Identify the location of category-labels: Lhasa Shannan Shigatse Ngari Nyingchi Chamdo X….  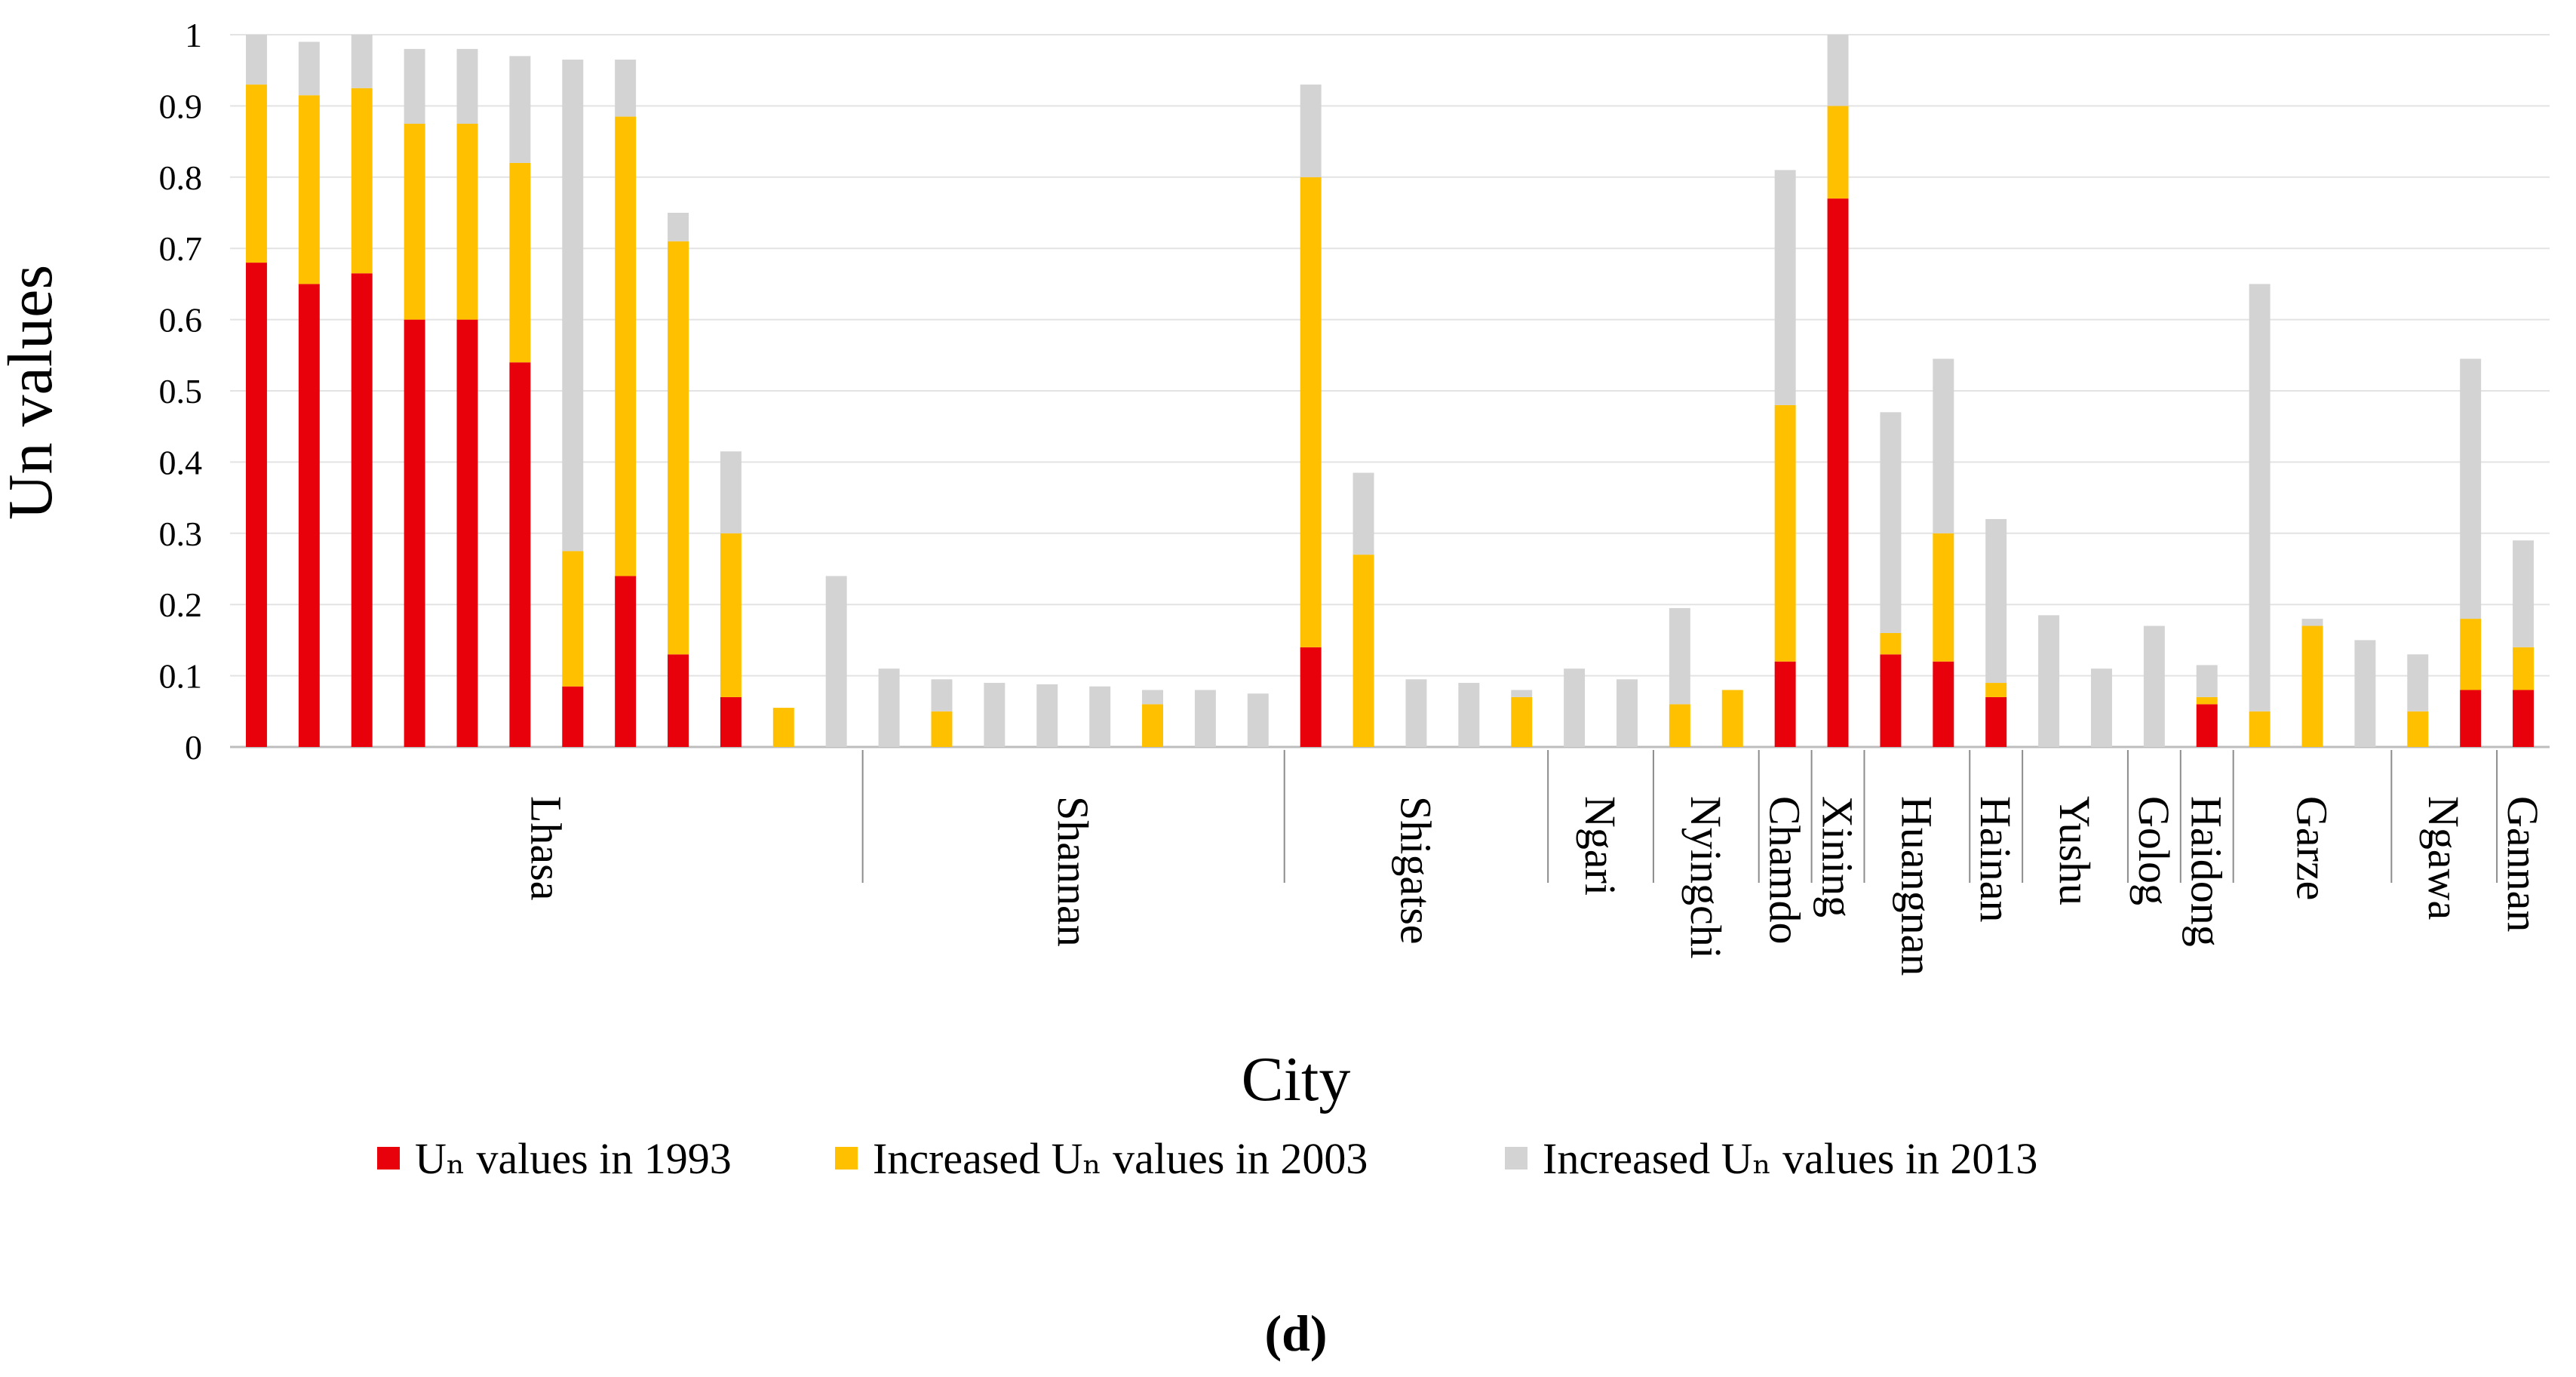
(1534, 886).